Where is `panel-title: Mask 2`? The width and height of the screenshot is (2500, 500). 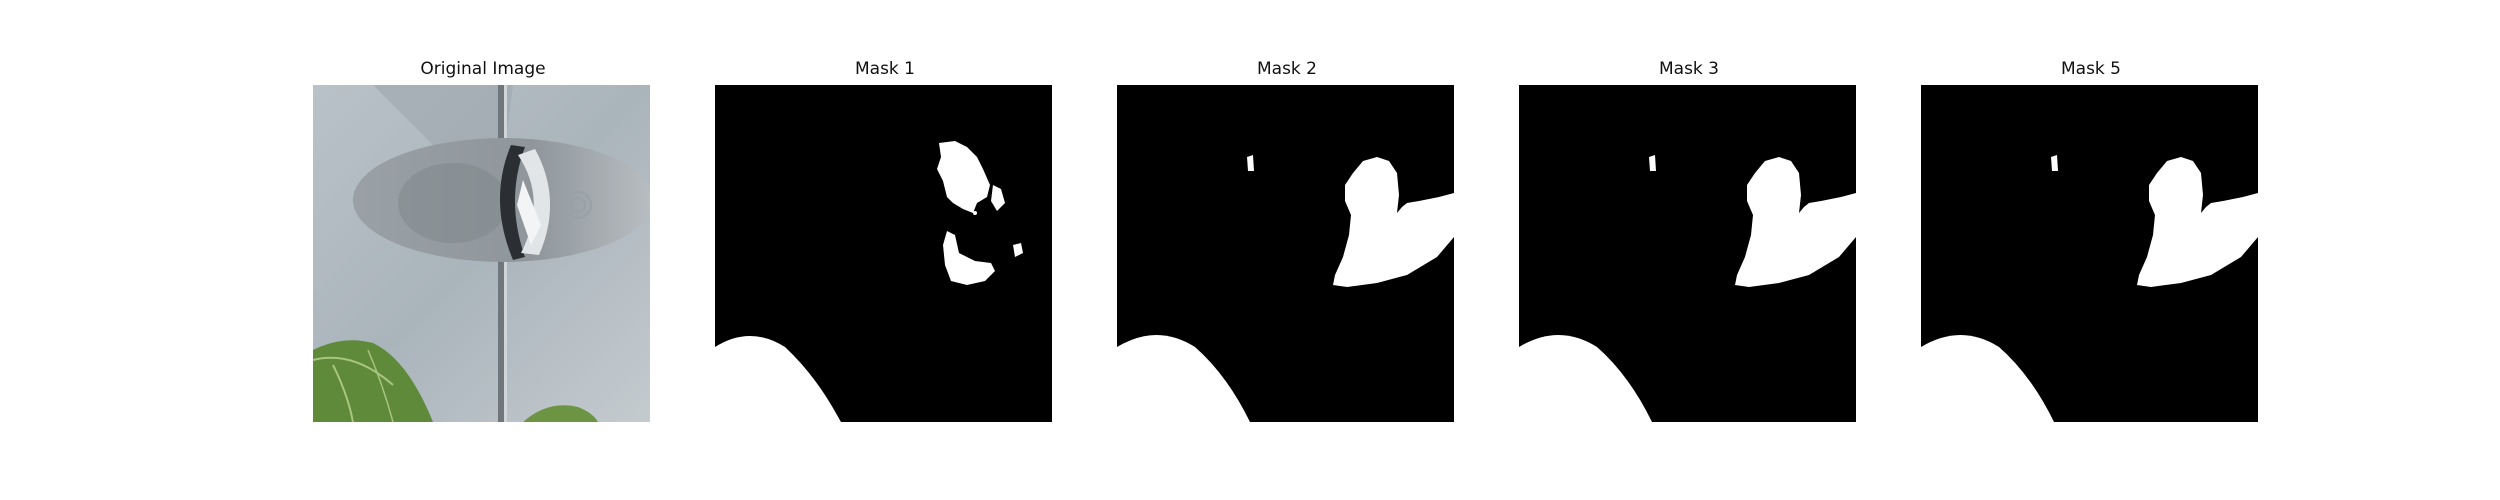
panel-title: Mask 2 is located at coordinates (1286, 69).